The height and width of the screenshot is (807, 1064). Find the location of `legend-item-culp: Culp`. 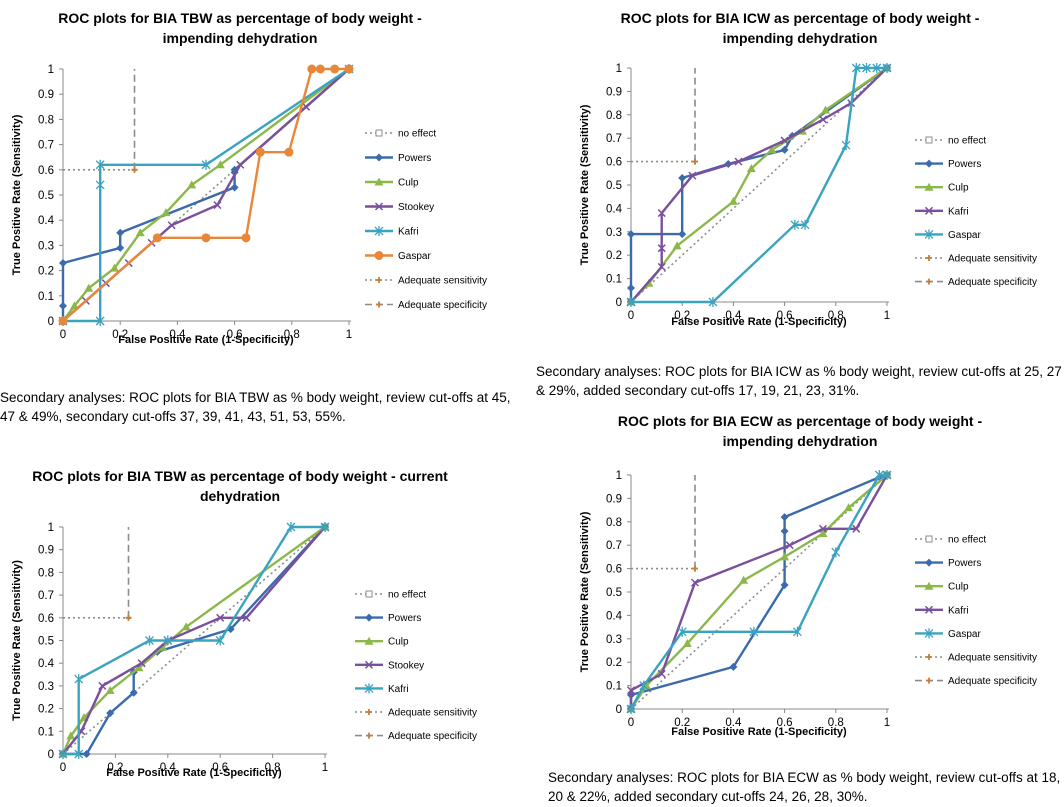

legend-item-culp: Culp is located at coordinates (942, 587).